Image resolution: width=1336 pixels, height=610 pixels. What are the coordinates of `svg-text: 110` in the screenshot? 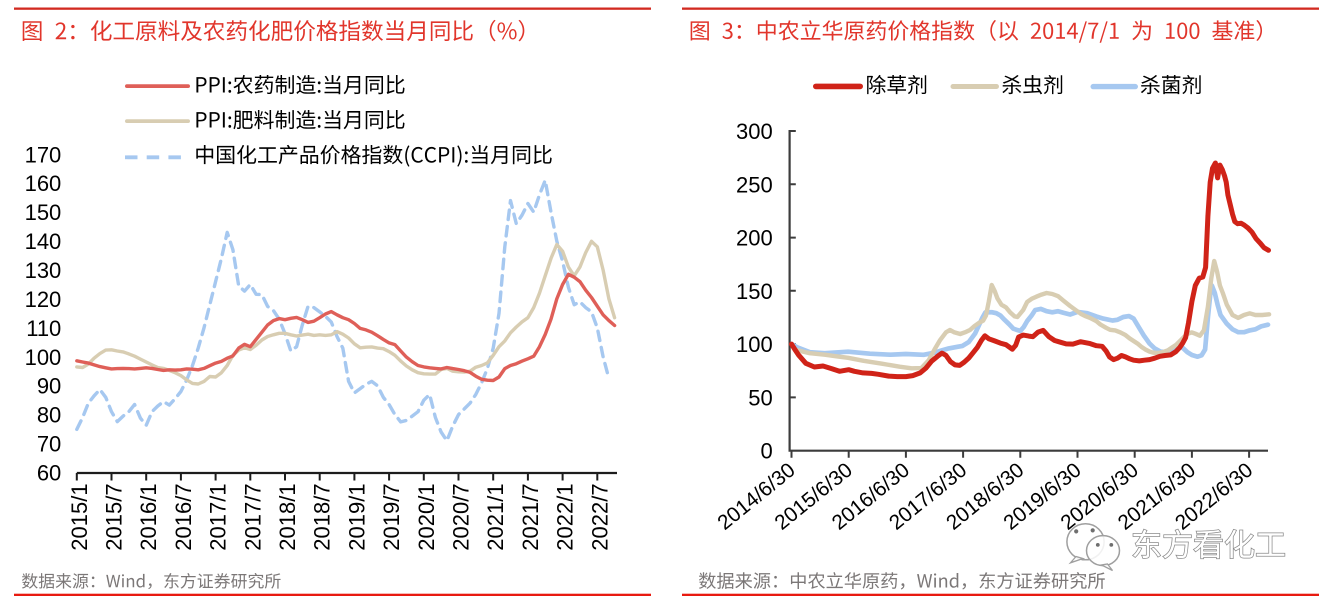 It's located at (43, 328).